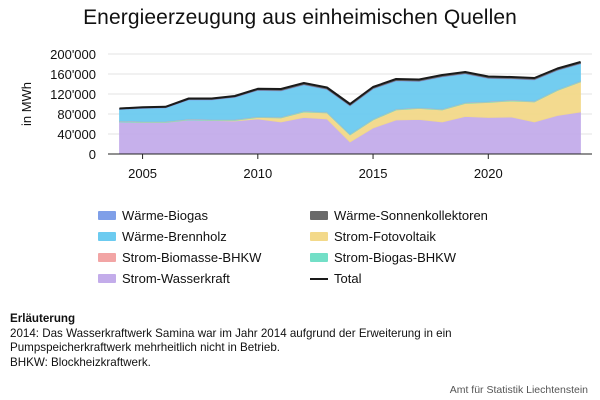 The image size is (600, 400). I want to click on legend-item: Wärme-Brennholz, so click(162, 236).